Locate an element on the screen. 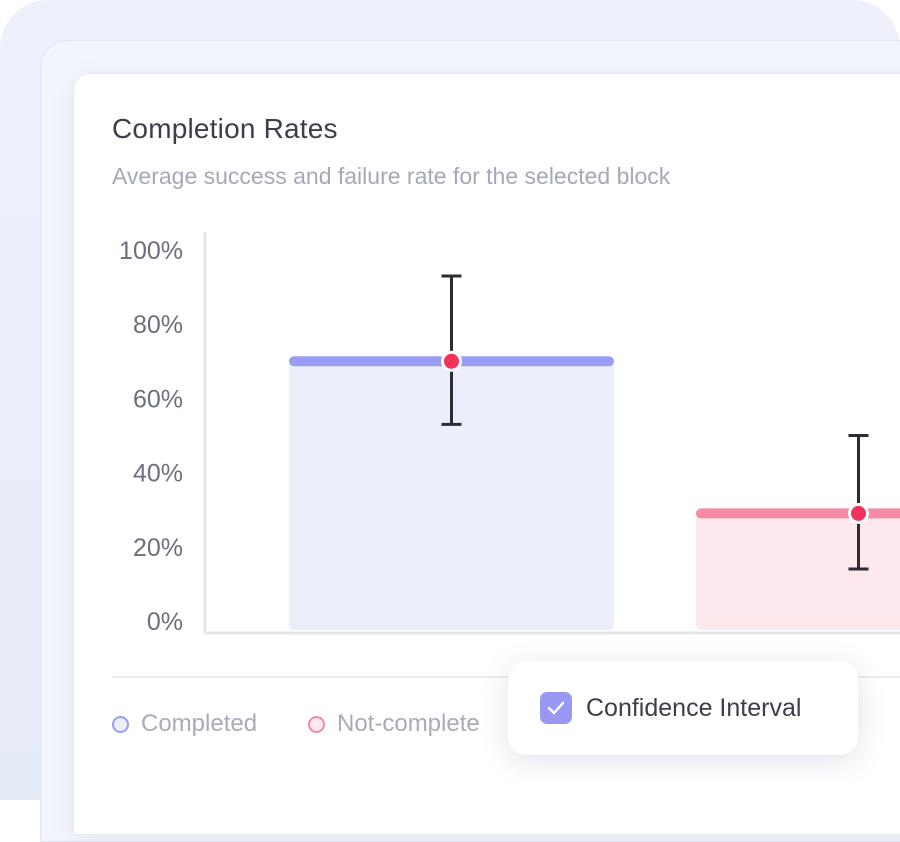 The width and height of the screenshot is (900, 842). bar-top-line is located at coordinates (798, 513).